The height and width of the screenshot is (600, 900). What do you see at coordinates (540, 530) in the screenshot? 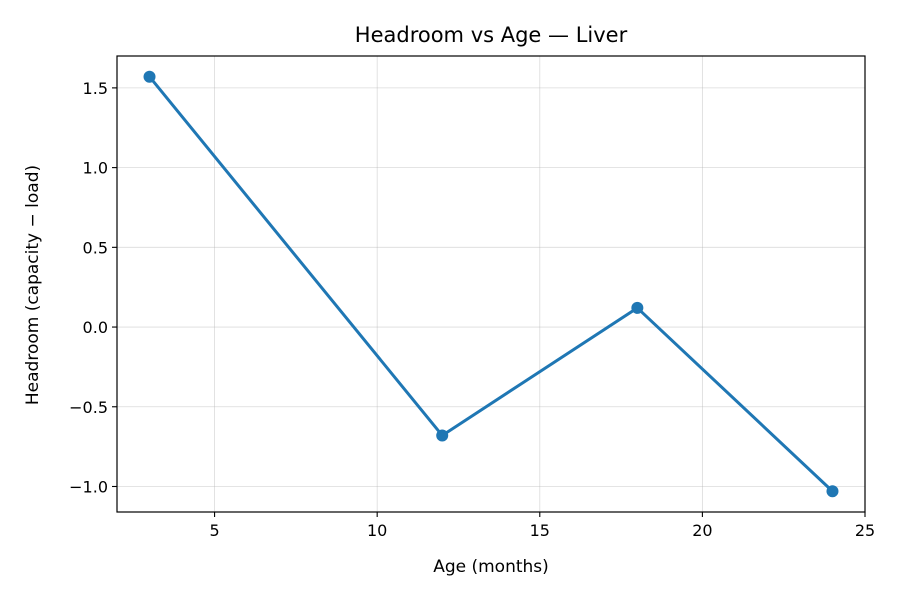
I see `x-tick-label: 15` at bounding box center [540, 530].